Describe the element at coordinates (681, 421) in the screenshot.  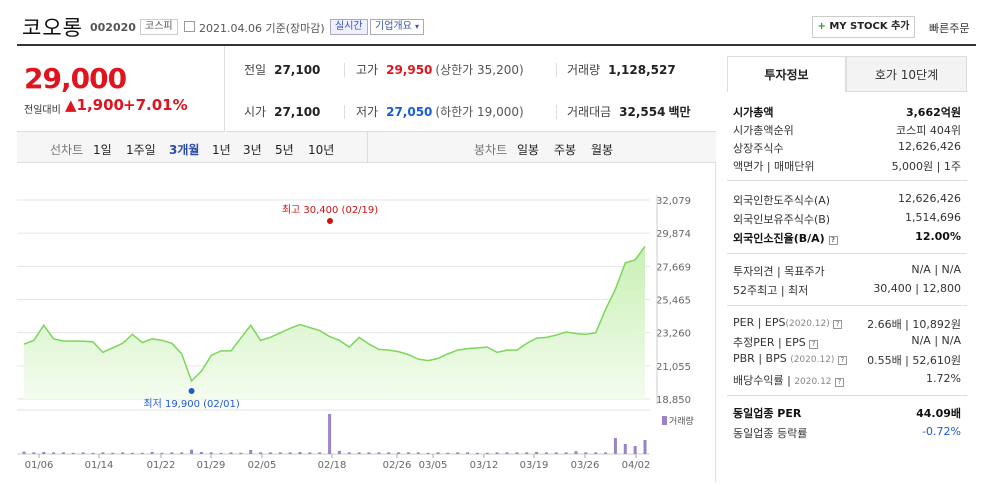
I see `volume-legend-label: 거래량` at that location.